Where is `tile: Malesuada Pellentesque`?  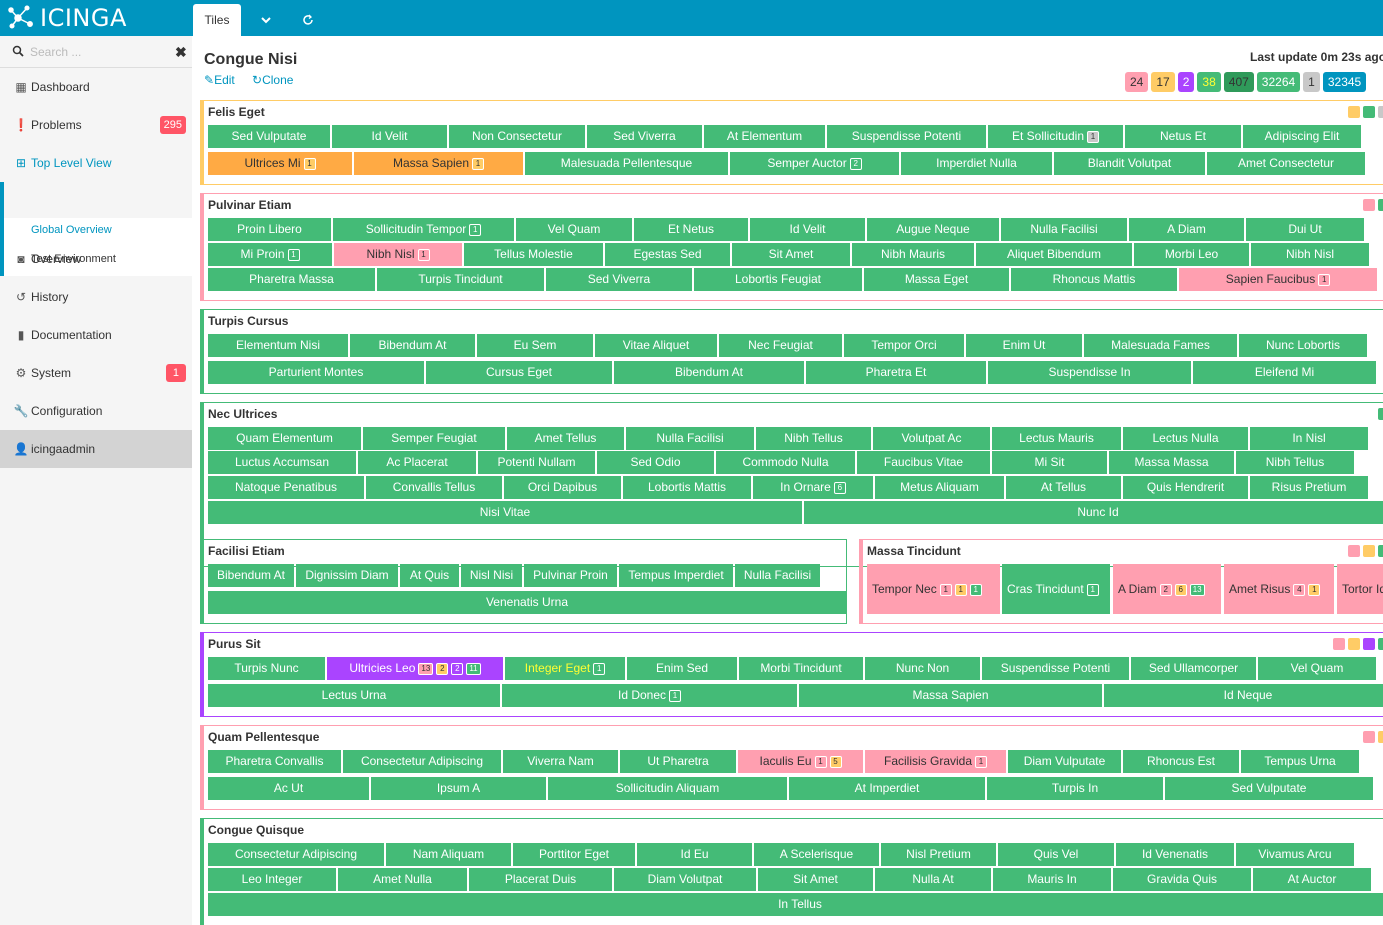 tile: Malesuada Pellentesque is located at coordinates (626, 163).